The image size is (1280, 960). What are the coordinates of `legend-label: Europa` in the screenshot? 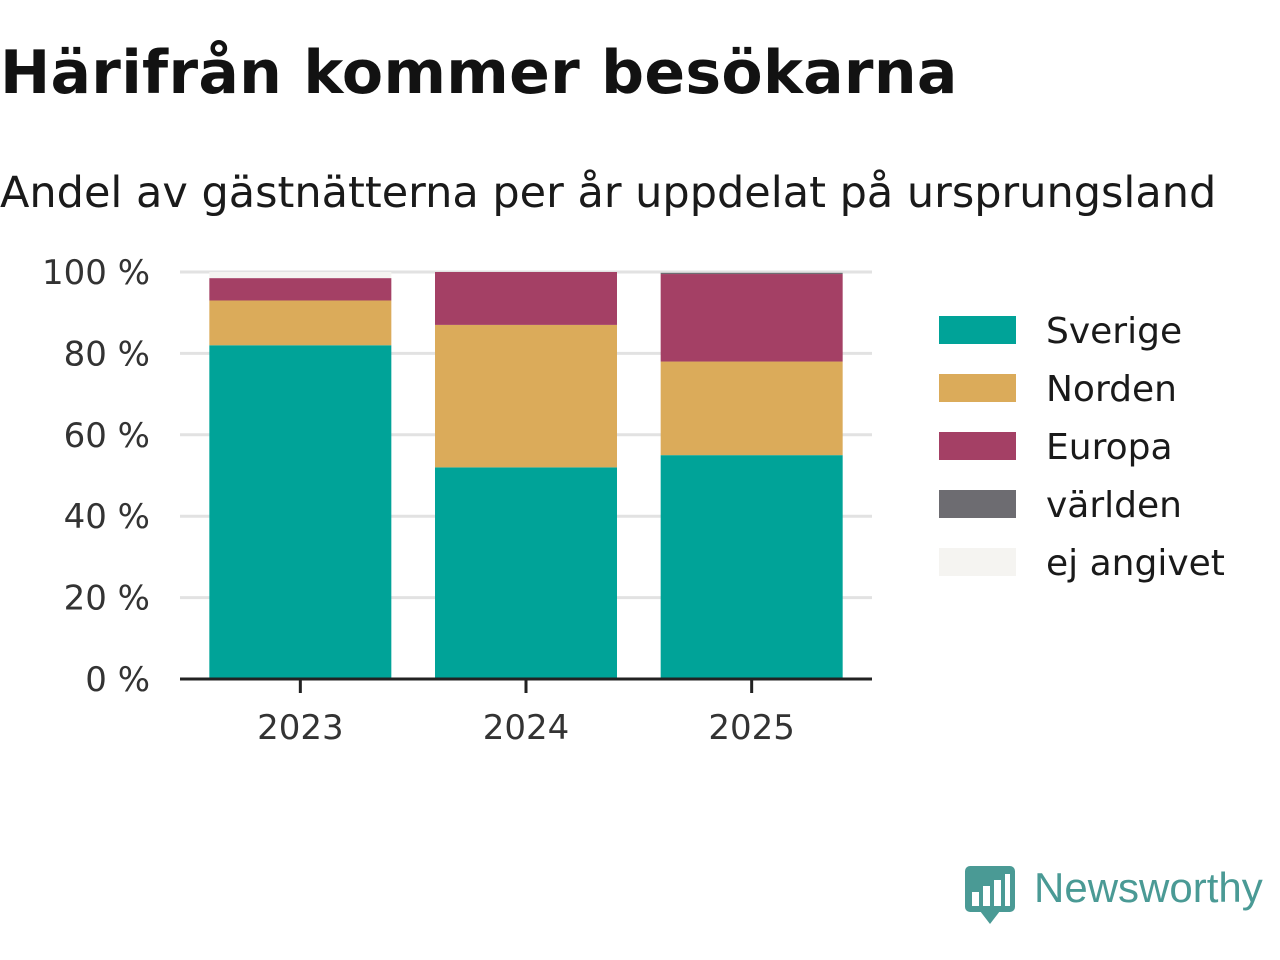 It's located at (1109, 447).